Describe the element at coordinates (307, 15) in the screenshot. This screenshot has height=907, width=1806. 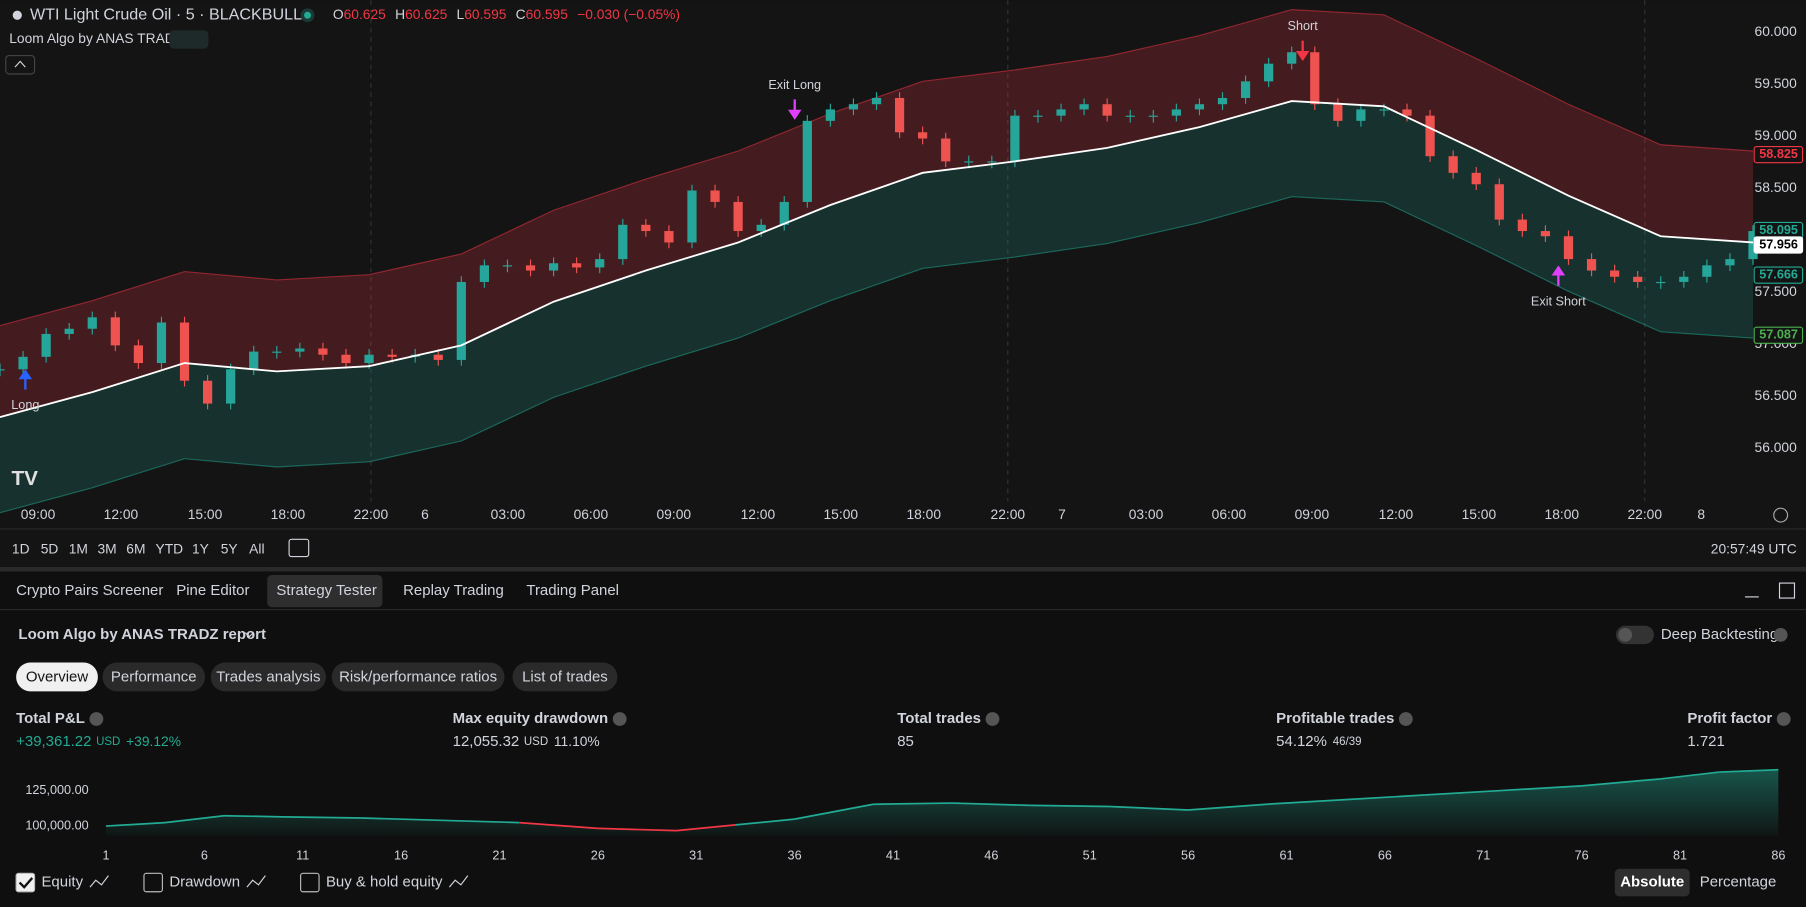
I see `status-dot-core` at that location.